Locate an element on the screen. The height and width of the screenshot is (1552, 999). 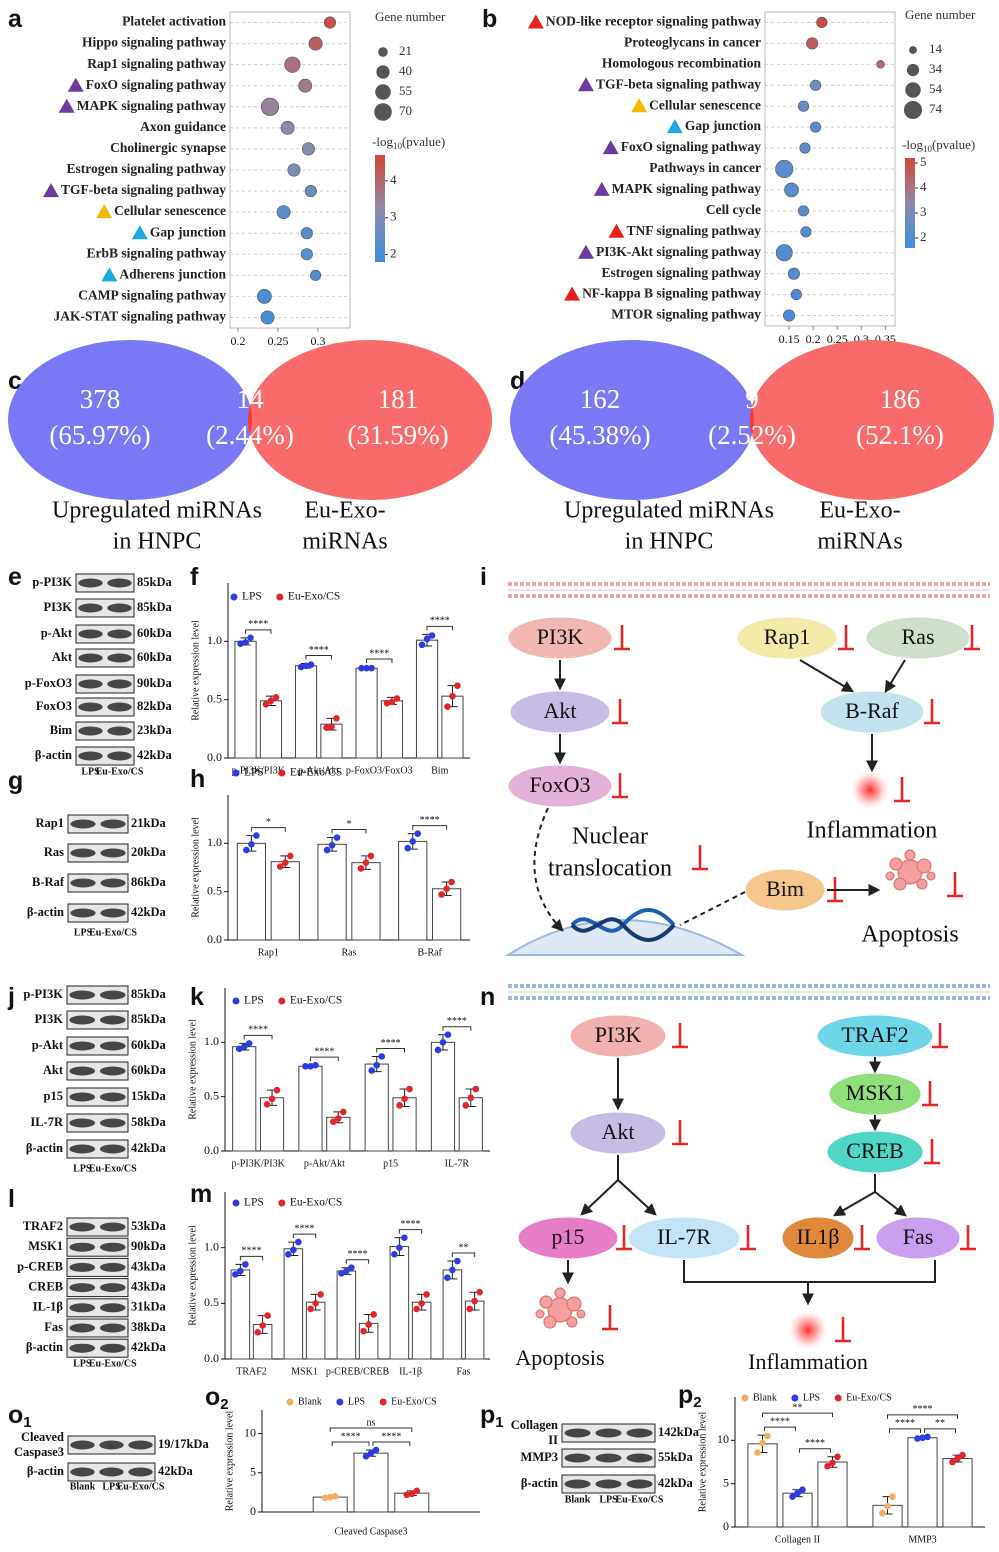
panel-letter: l is located at coordinates (11, 1199).